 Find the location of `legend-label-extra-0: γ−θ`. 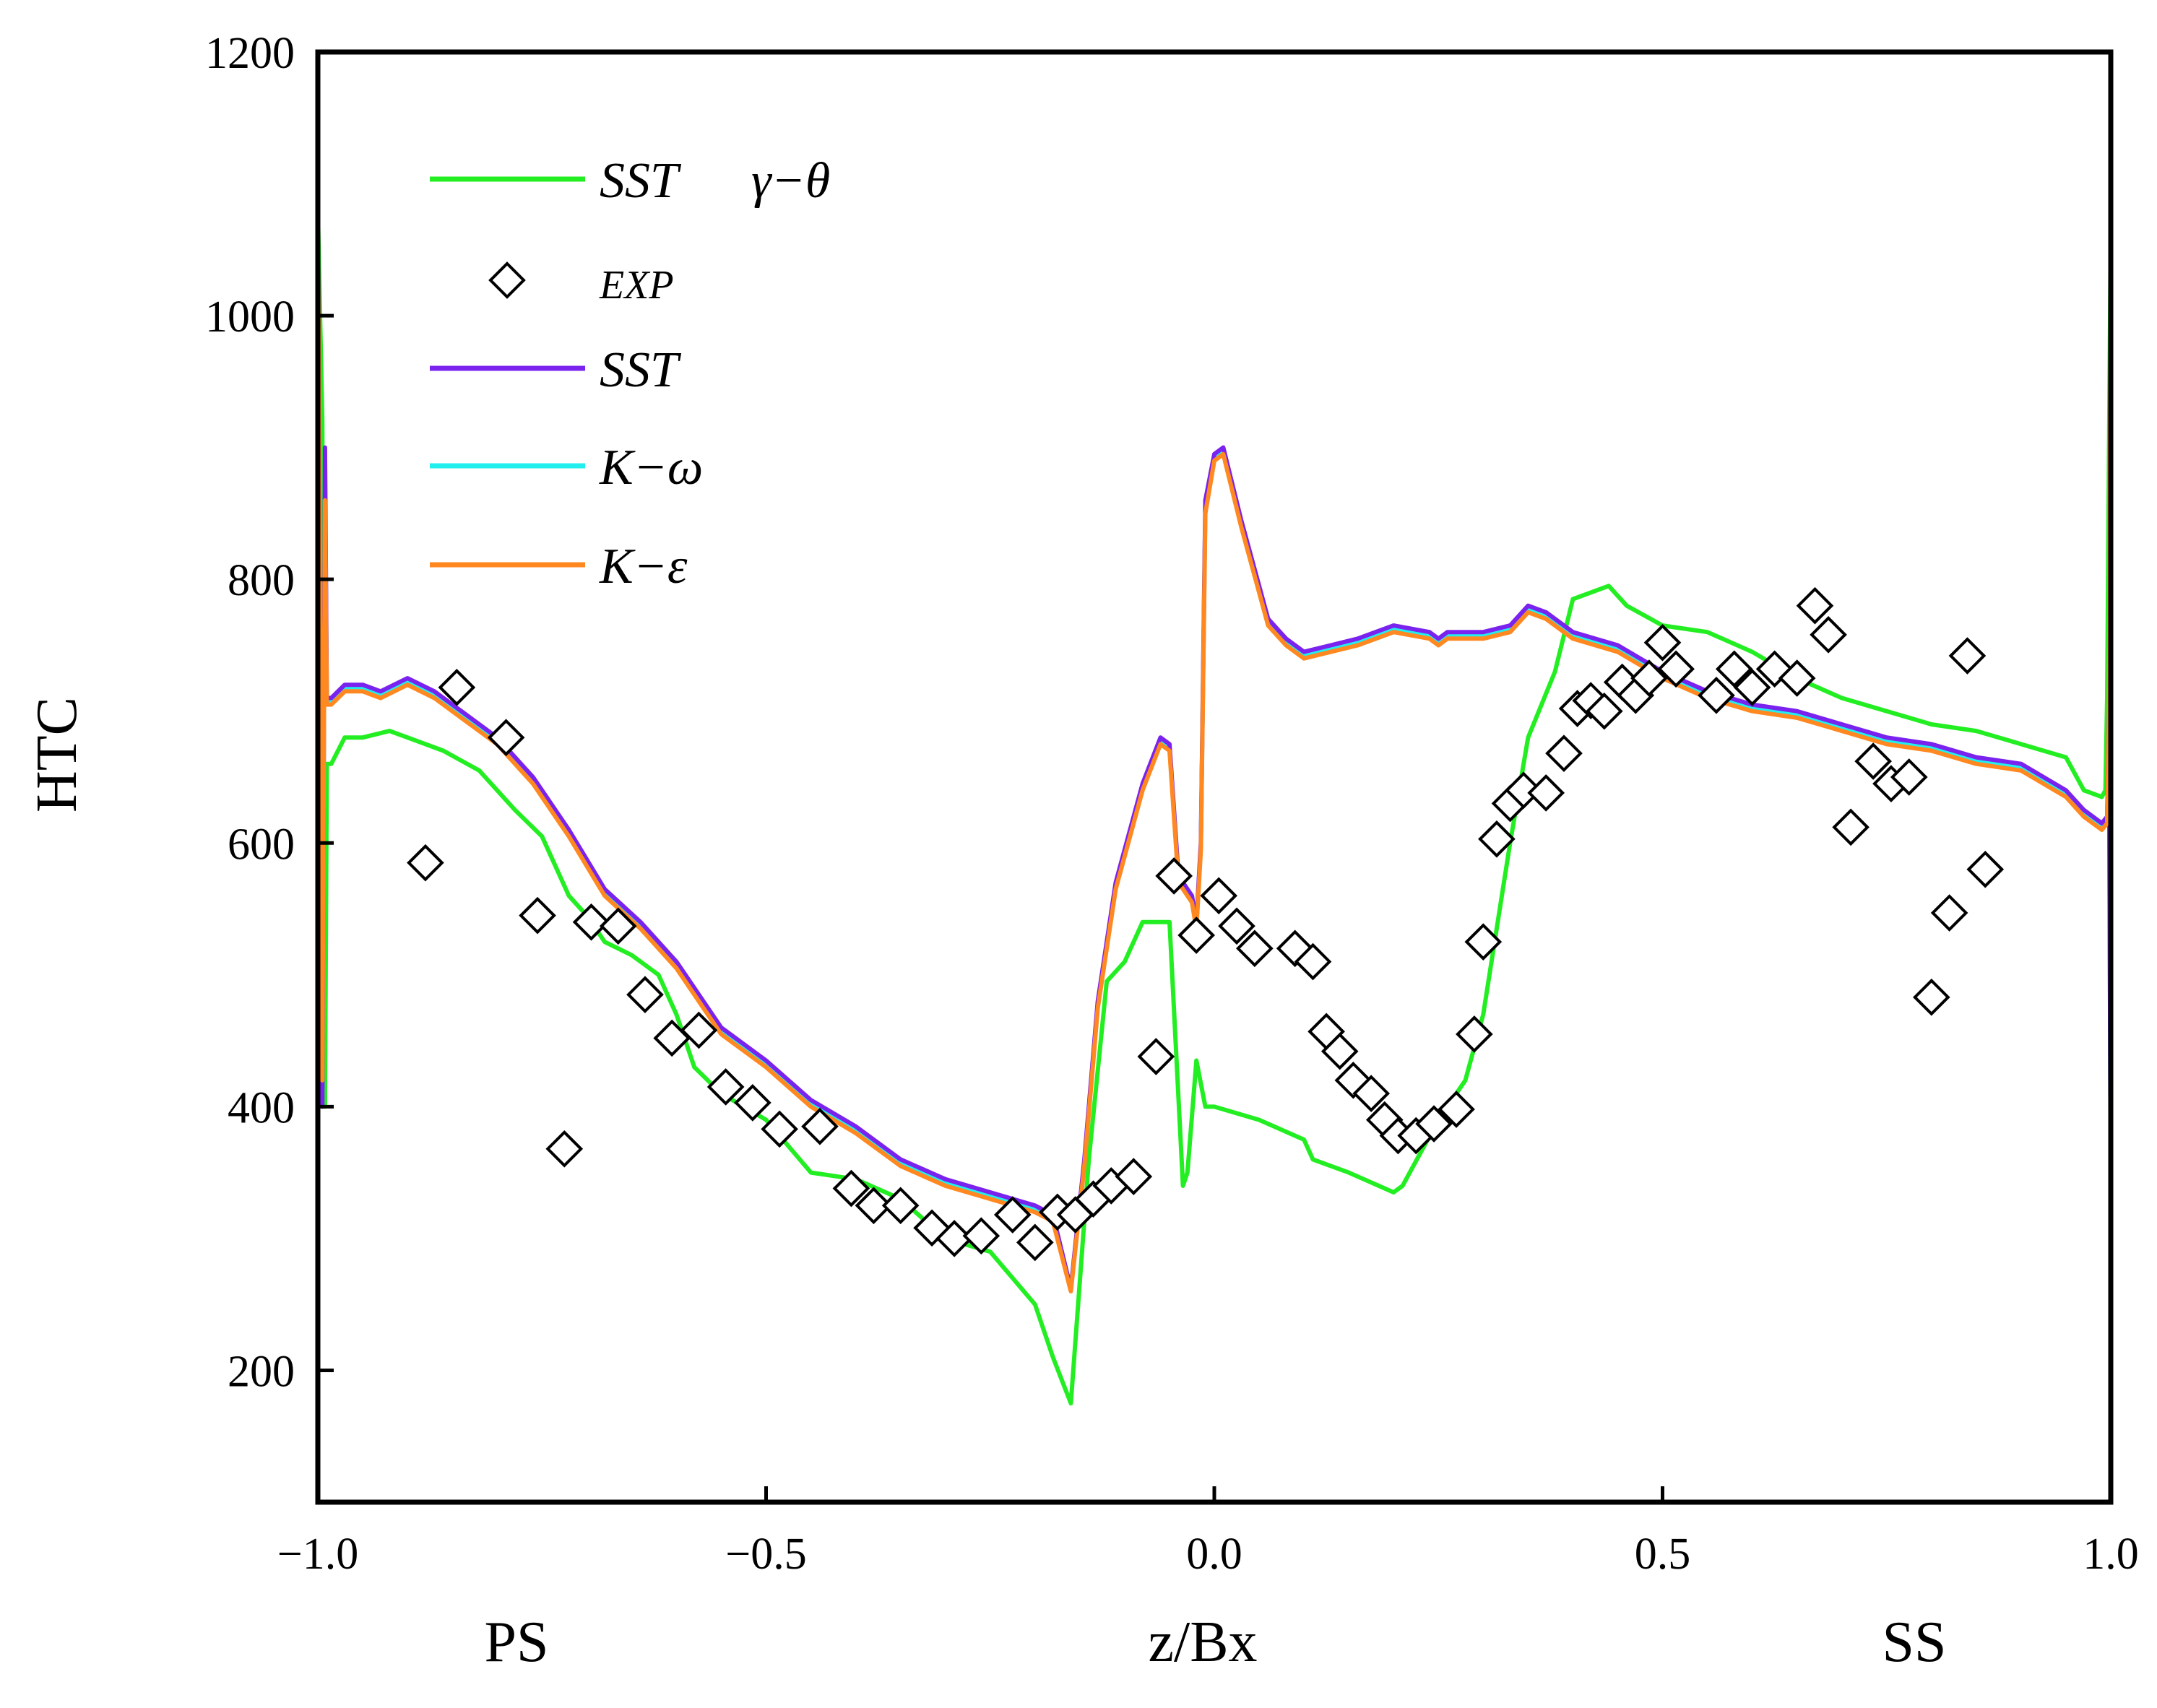

legend-label-extra-0: γ−θ is located at coordinates (790, 181).